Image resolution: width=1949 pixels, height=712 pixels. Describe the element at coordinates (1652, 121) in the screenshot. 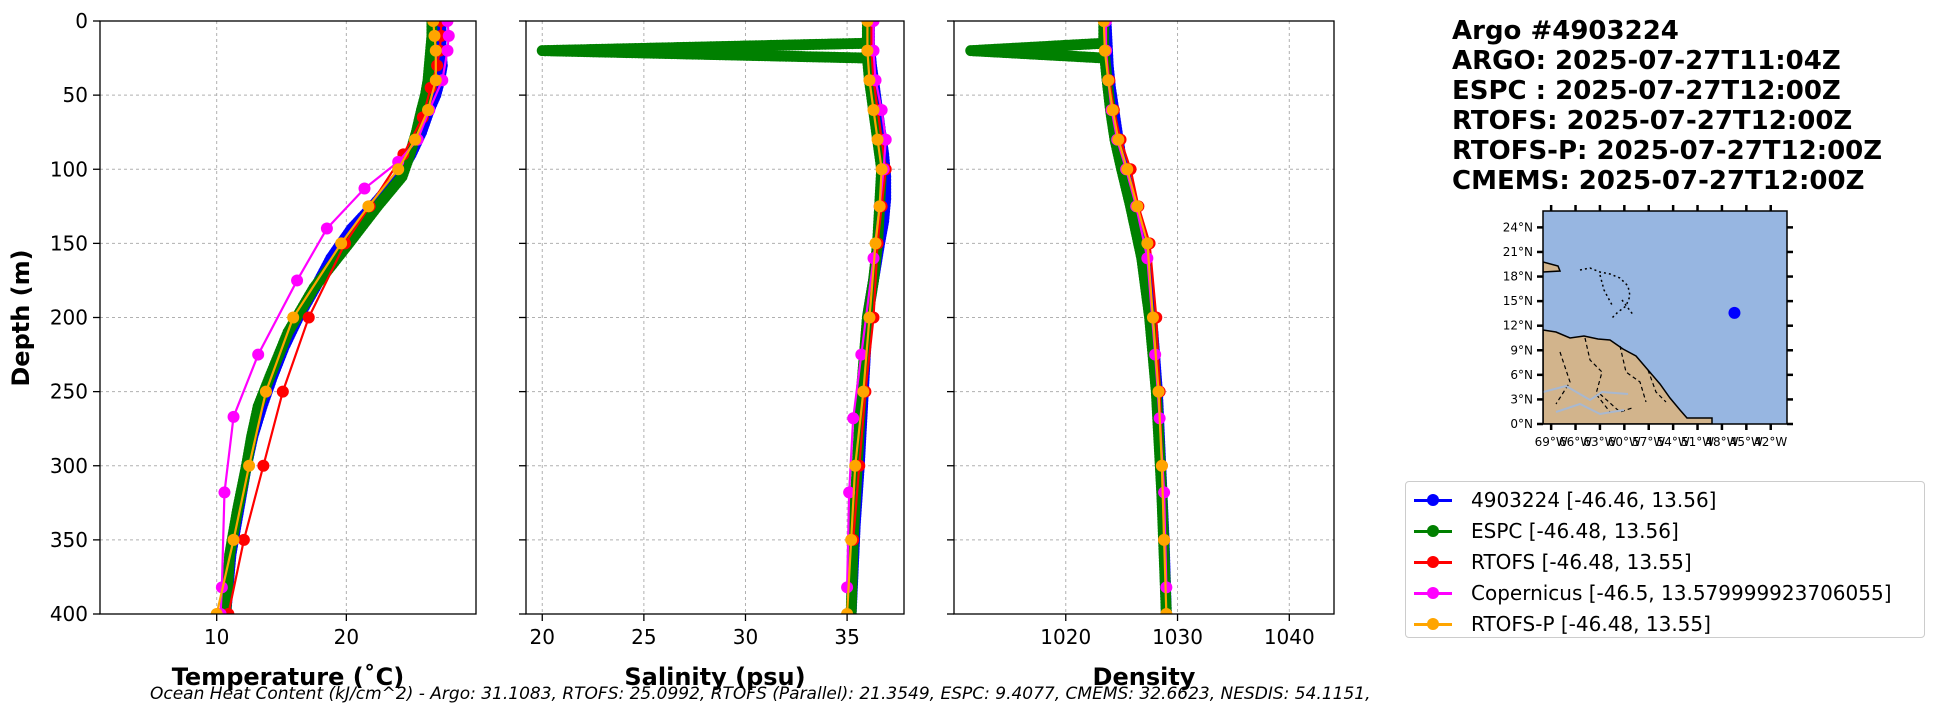

I see `title-line: RTOFS: 2025-07-27T12:00Z` at that location.